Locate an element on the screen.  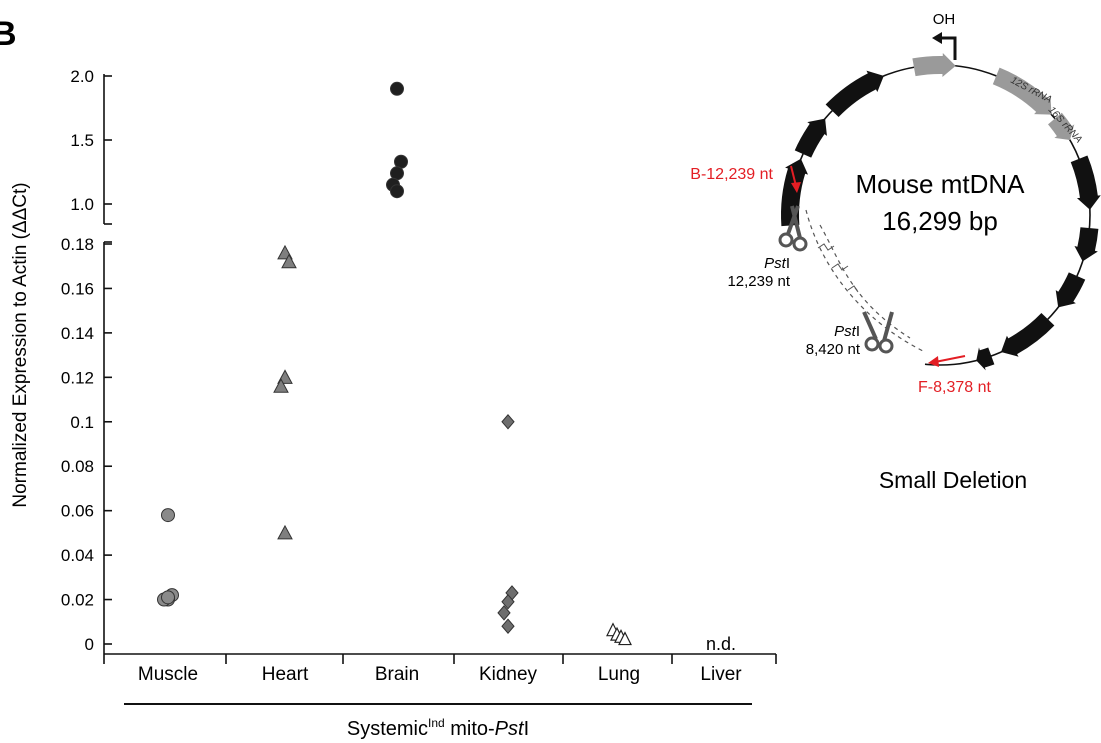
y-tick-label: 0.12 is located at coordinates (77, 377).